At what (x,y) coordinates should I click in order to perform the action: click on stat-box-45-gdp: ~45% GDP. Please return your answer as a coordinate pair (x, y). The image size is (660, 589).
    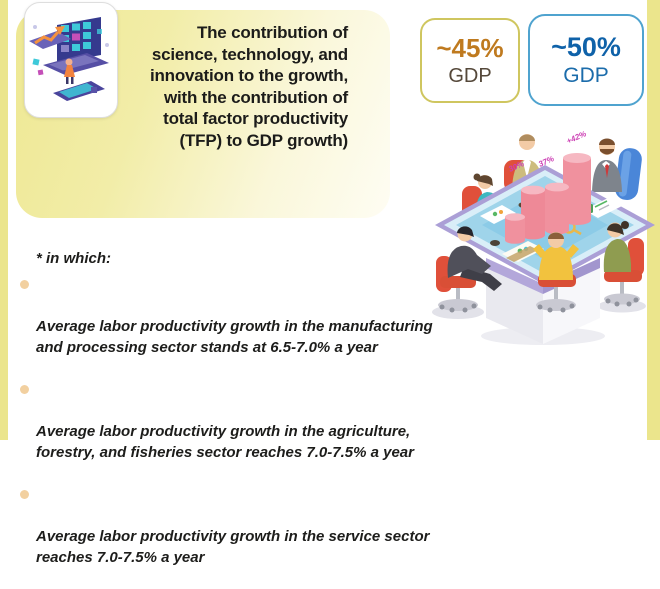
    Looking at the image, I should click on (470, 60).